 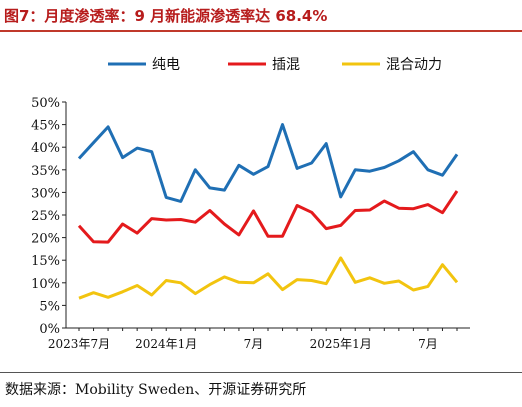 What do you see at coordinates (45, 193) in the screenshot?
I see `y-tick-label: 30%` at bounding box center [45, 193].